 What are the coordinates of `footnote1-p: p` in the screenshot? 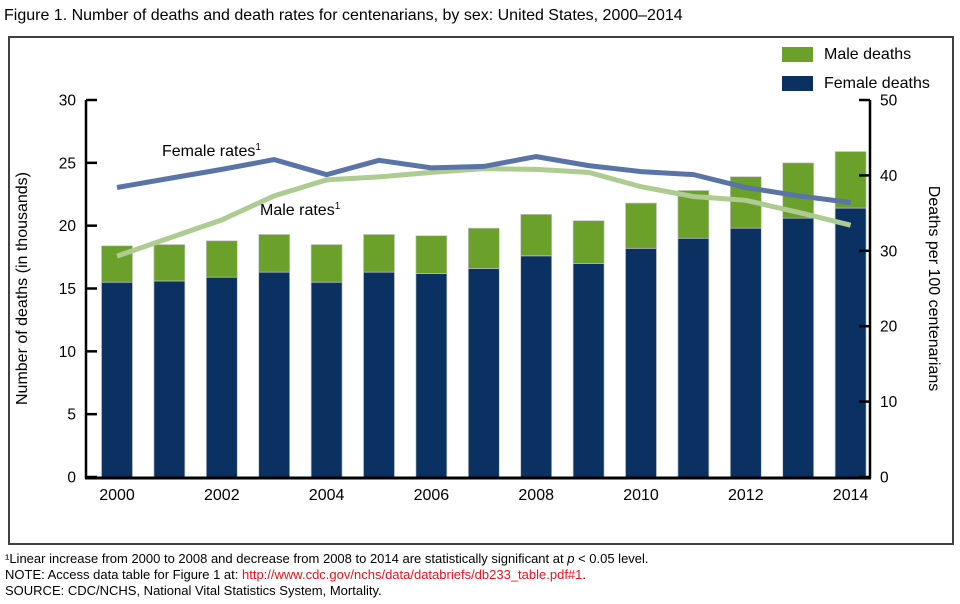 It's located at (571, 558).